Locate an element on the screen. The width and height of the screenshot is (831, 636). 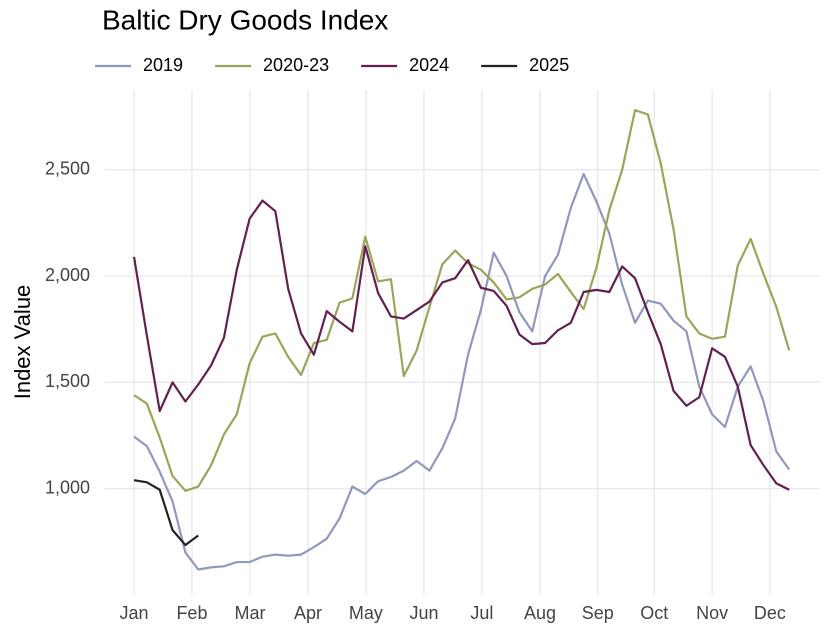
x-tick-label: Oct is located at coordinates (654, 613).